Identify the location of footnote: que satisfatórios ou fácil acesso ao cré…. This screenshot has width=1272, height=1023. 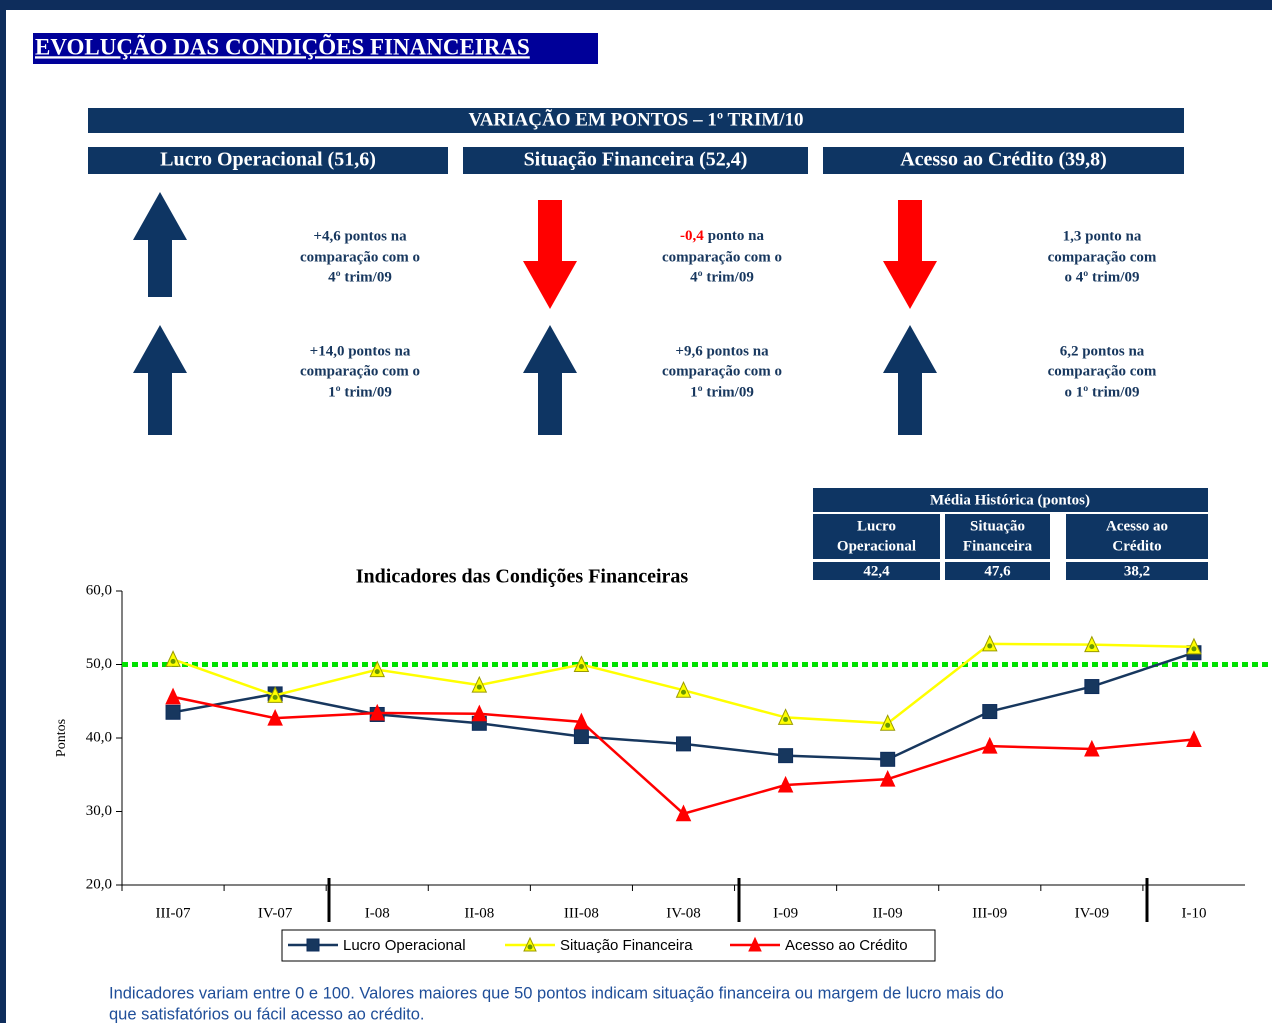
(267, 1014).